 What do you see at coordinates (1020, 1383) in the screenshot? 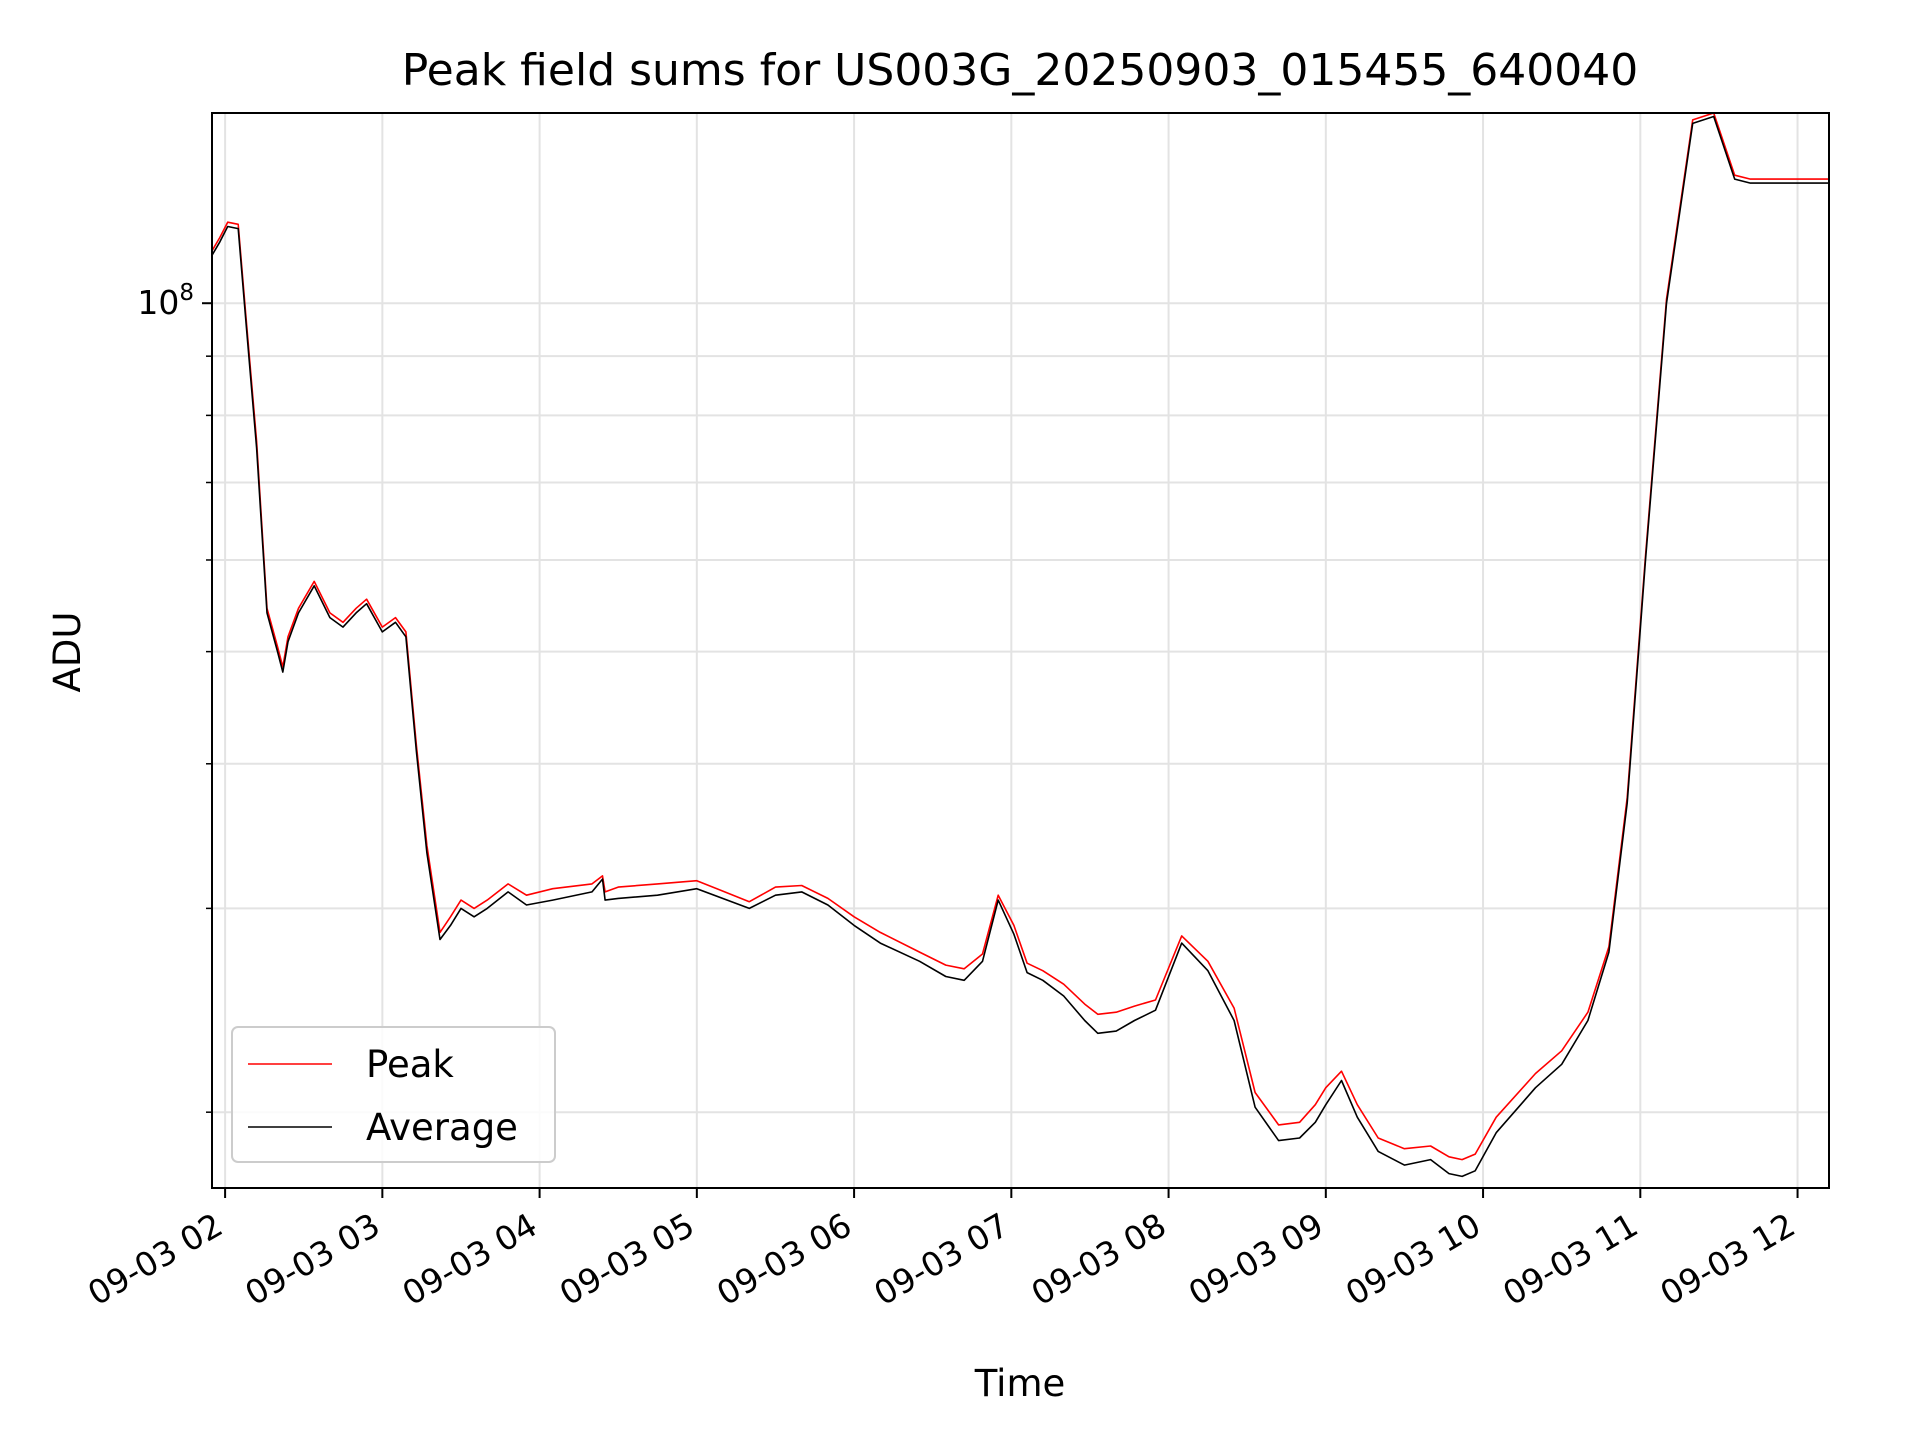
I see `x-axis-label: Time` at bounding box center [1020, 1383].